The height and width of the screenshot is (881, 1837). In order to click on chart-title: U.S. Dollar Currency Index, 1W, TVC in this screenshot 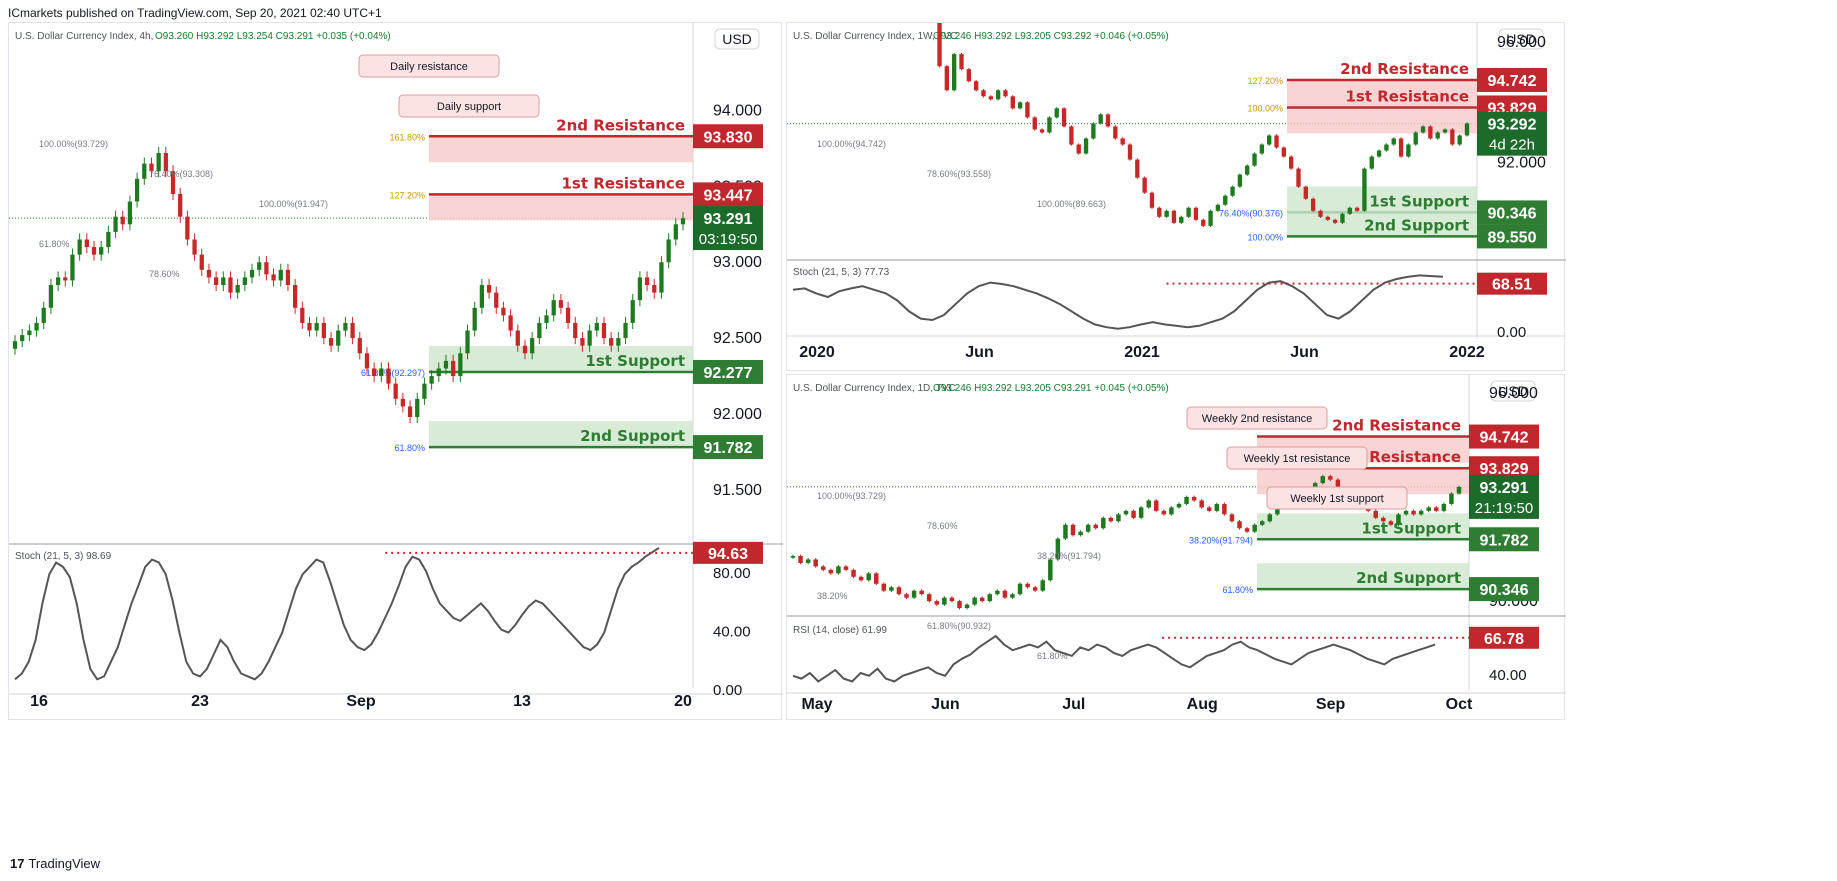, I will do `click(875, 36)`.